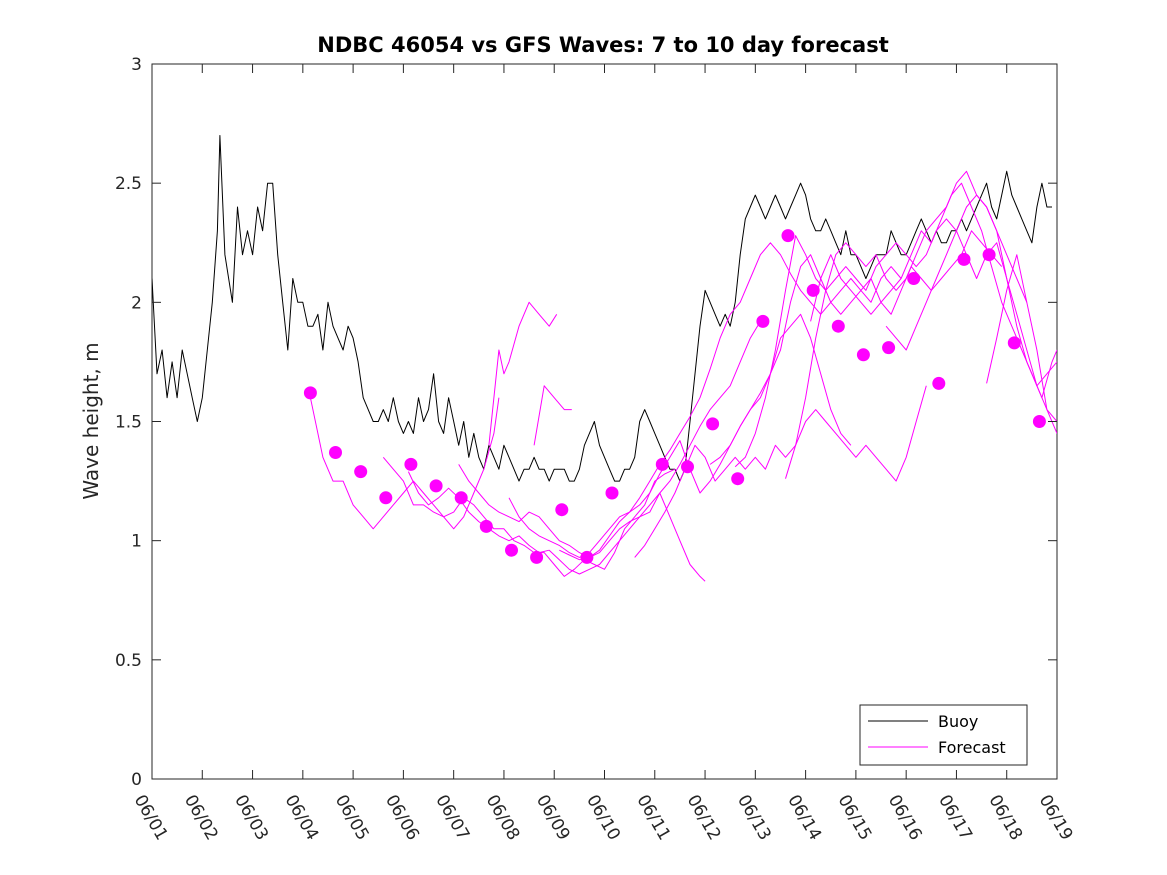 The height and width of the screenshot is (875, 1167). I want to click on y-tick-label: 3, so click(136, 65).